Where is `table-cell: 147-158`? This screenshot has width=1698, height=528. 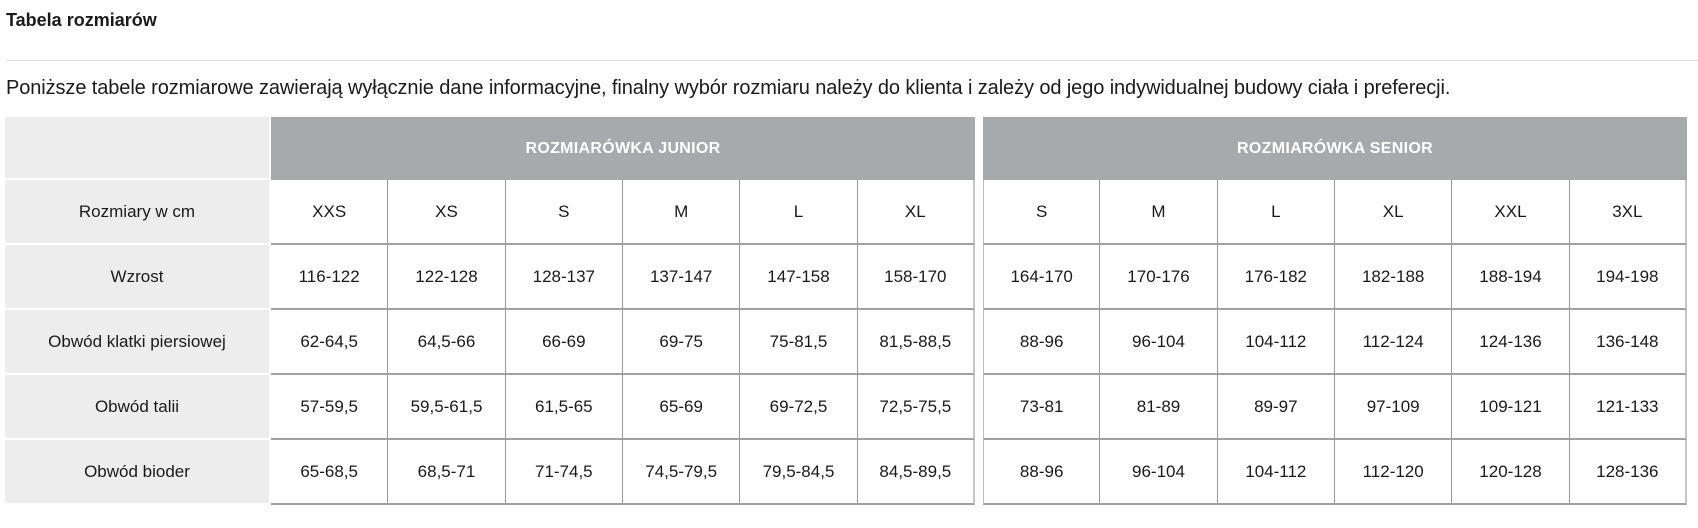
table-cell: 147-158 is located at coordinates (799, 277).